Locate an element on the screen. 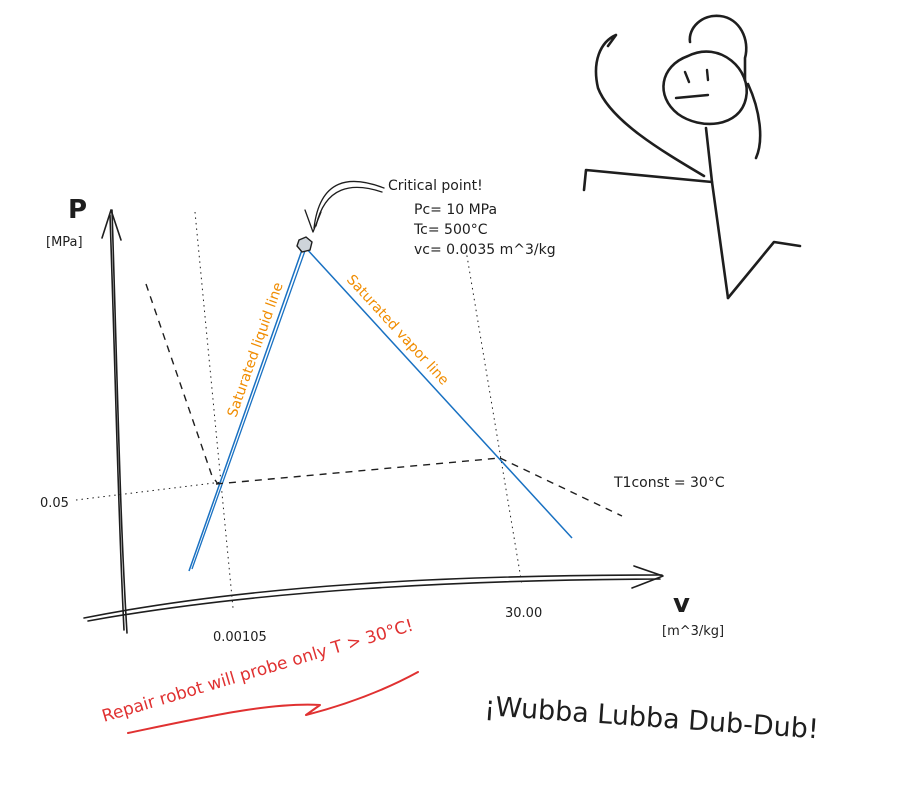  y-axis-symbol: P is located at coordinates (77, 210).